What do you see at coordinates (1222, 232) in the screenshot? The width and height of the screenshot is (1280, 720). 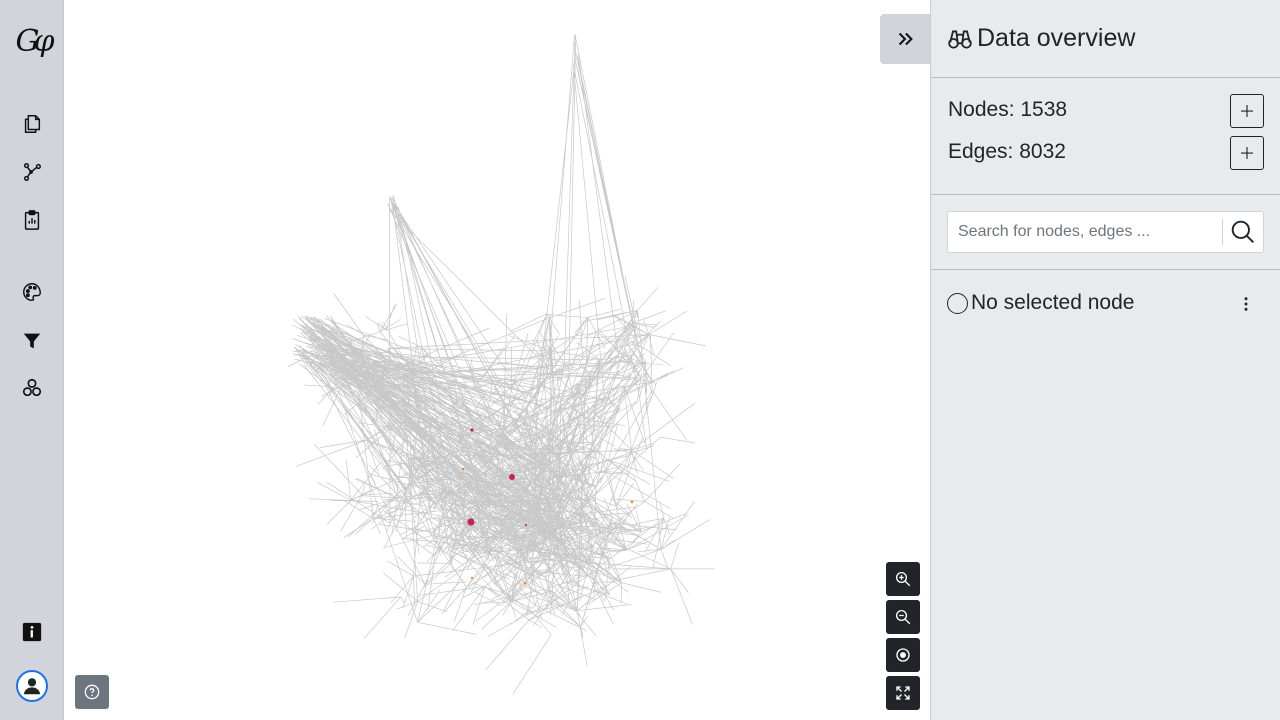 I see `search-divider` at bounding box center [1222, 232].